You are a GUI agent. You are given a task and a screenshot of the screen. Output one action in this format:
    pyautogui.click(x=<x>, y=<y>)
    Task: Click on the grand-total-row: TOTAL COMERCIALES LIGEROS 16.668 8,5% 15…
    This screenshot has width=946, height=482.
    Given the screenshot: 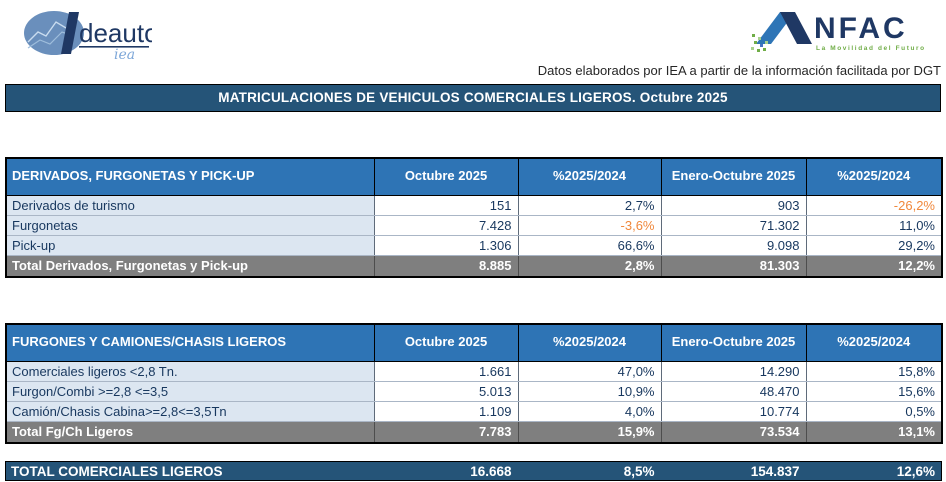 What is the action you would take?
    pyautogui.click(x=473, y=471)
    